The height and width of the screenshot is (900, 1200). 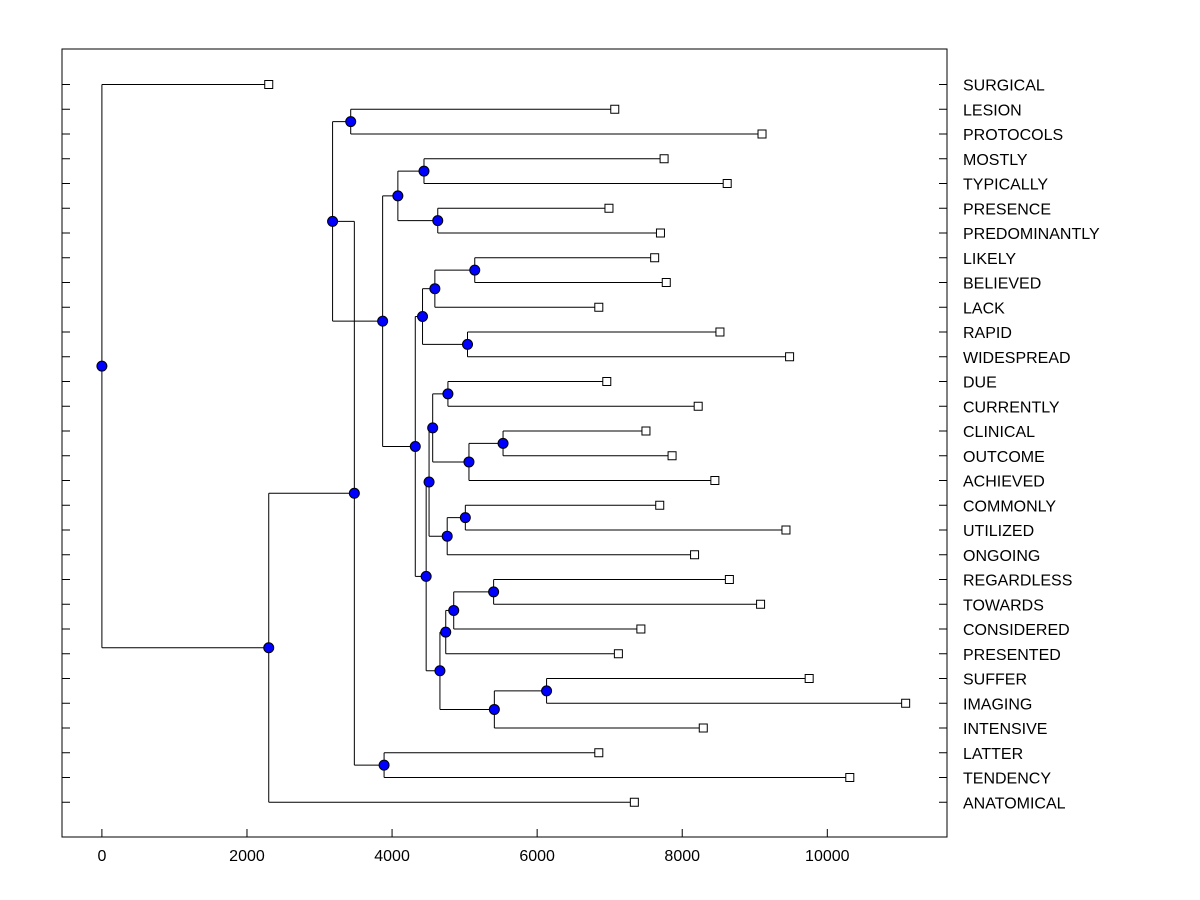 What do you see at coordinates (999, 432) in the screenshot?
I see `leaf-label: CLINICAL` at bounding box center [999, 432].